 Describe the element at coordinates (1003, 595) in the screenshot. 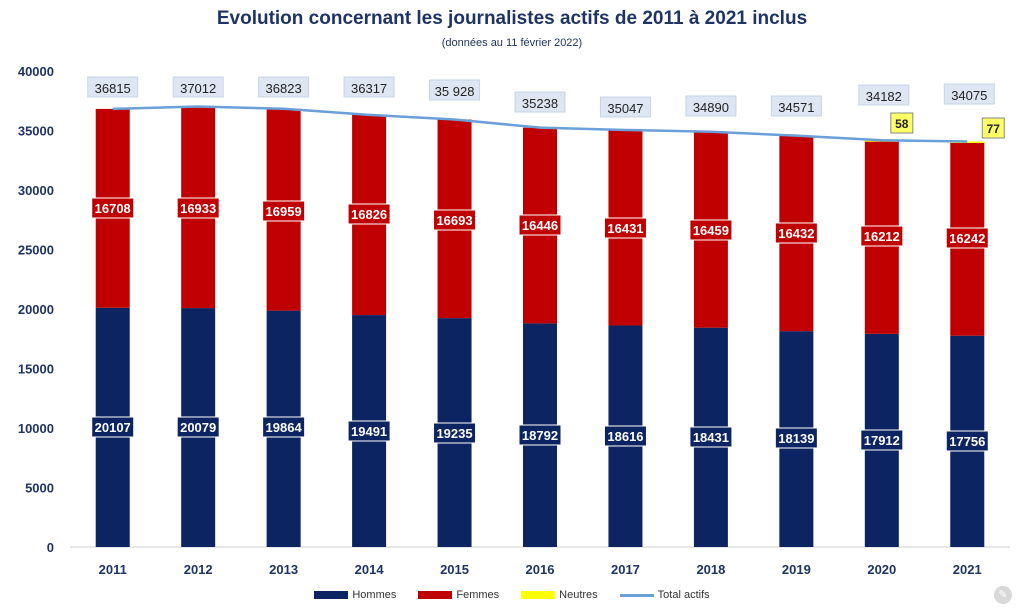

I see `watermark-icon: ✎` at that location.